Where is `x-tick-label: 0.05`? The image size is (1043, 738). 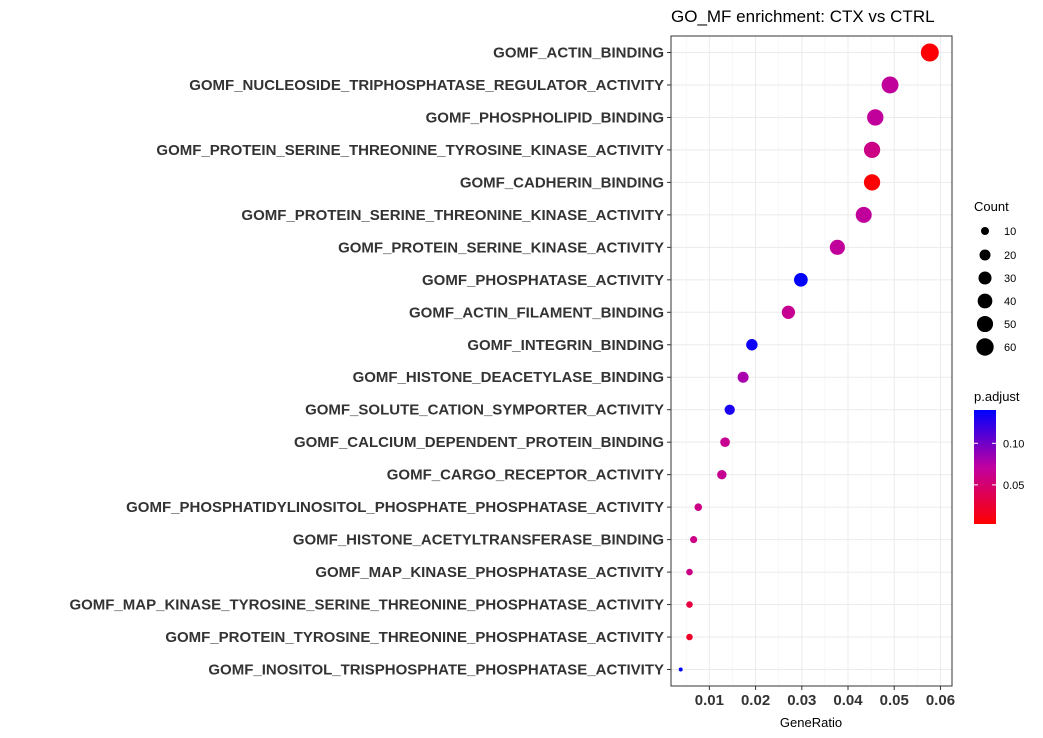 x-tick-label: 0.05 is located at coordinates (894, 700).